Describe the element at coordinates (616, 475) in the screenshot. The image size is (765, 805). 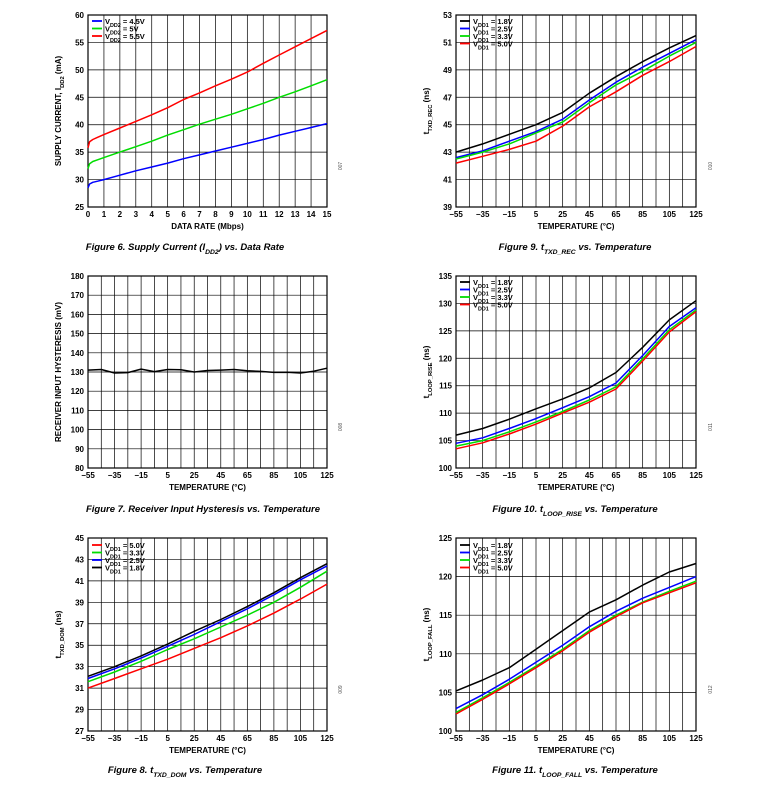
I see `x-tick-label: 65` at that location.